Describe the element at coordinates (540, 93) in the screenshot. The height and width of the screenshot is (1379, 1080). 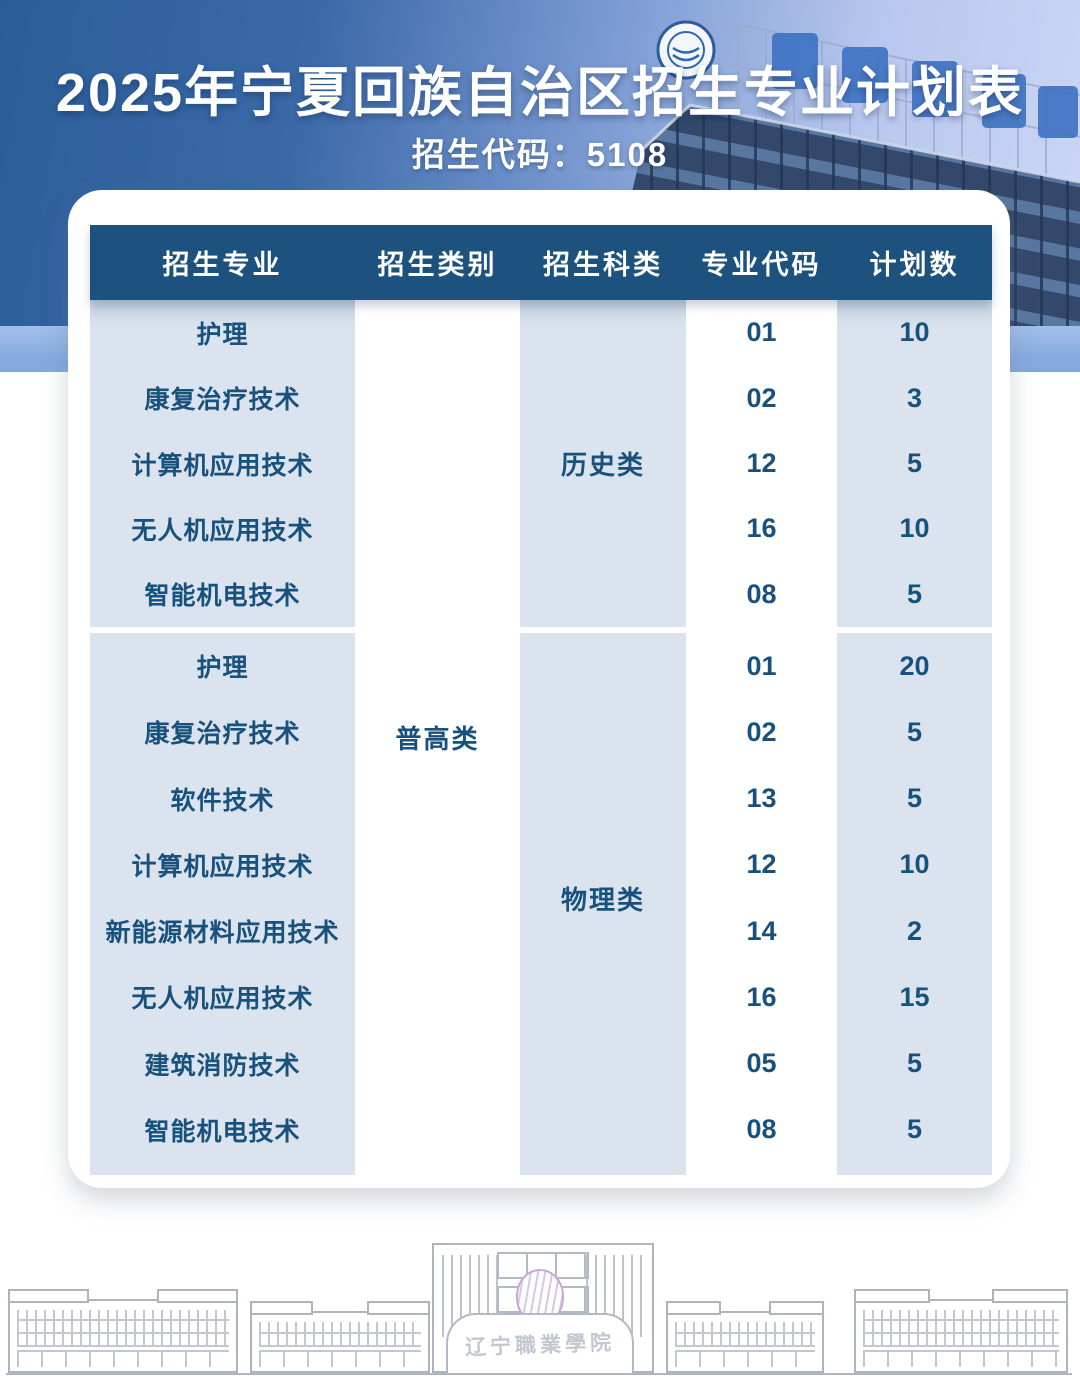
I see `page-title: 2025年宁夏回族自治区招生专业计划表` at that location.